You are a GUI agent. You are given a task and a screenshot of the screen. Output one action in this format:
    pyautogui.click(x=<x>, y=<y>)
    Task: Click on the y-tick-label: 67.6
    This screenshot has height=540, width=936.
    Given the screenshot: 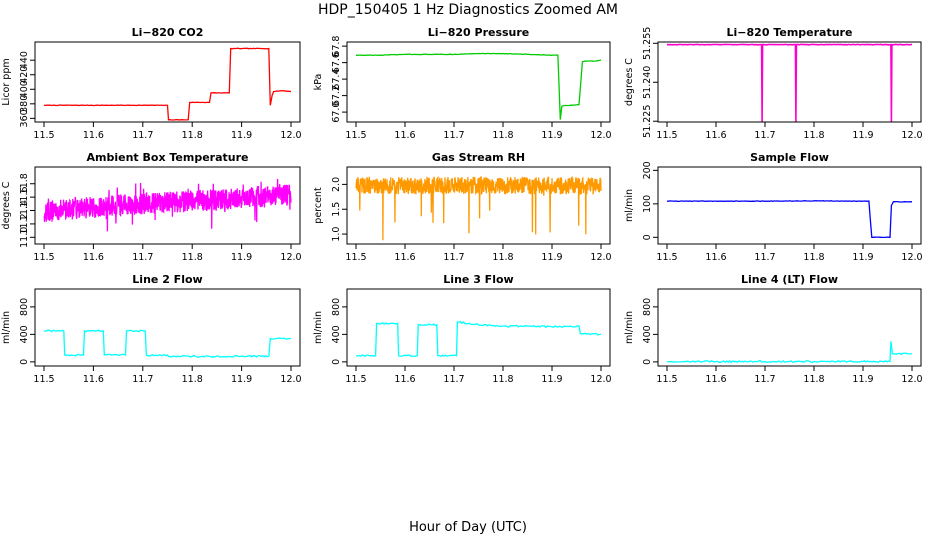 What is the action you would take?
    pyautogui.click(x=336, y=62)
    